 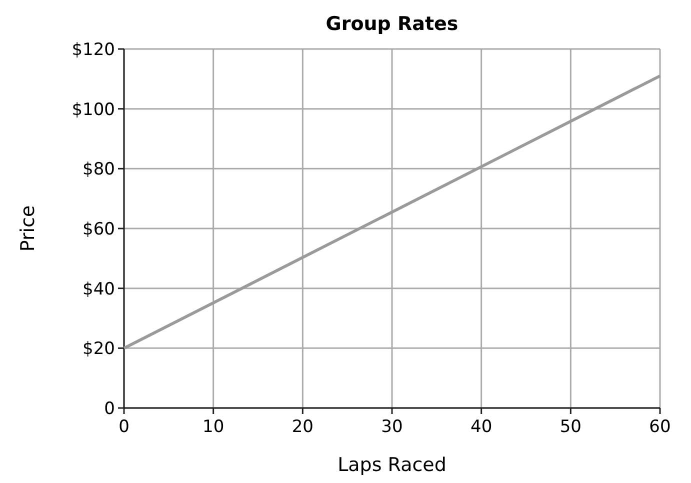 I want to click on x-tick-label: 40, so click(x=481, y=427).